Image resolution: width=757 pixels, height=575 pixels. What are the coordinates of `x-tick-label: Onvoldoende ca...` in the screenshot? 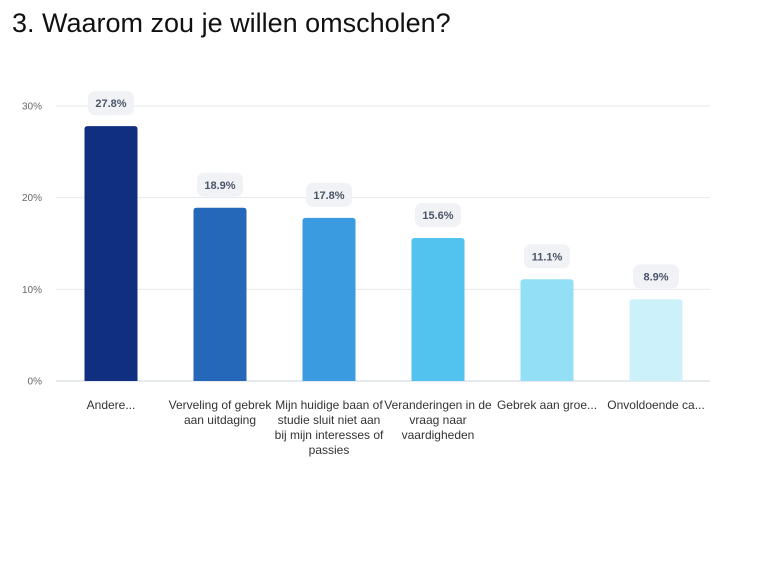 It's located at (656, 405).